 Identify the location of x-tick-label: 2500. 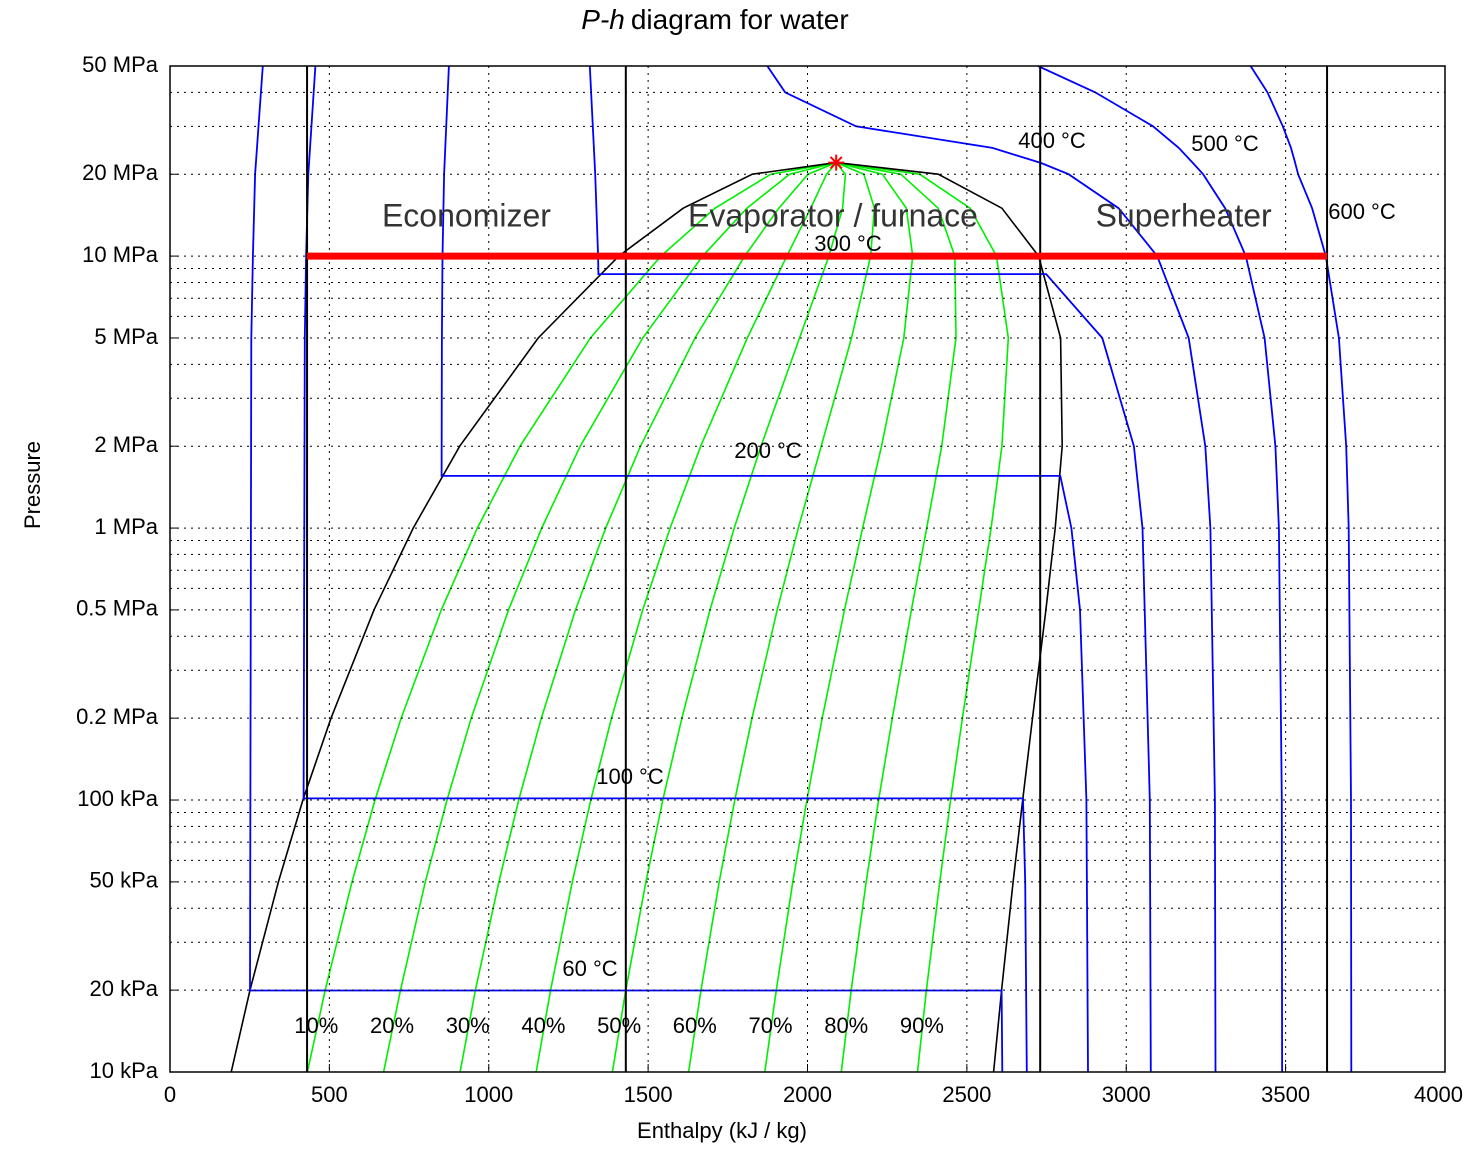
(966, 1094).